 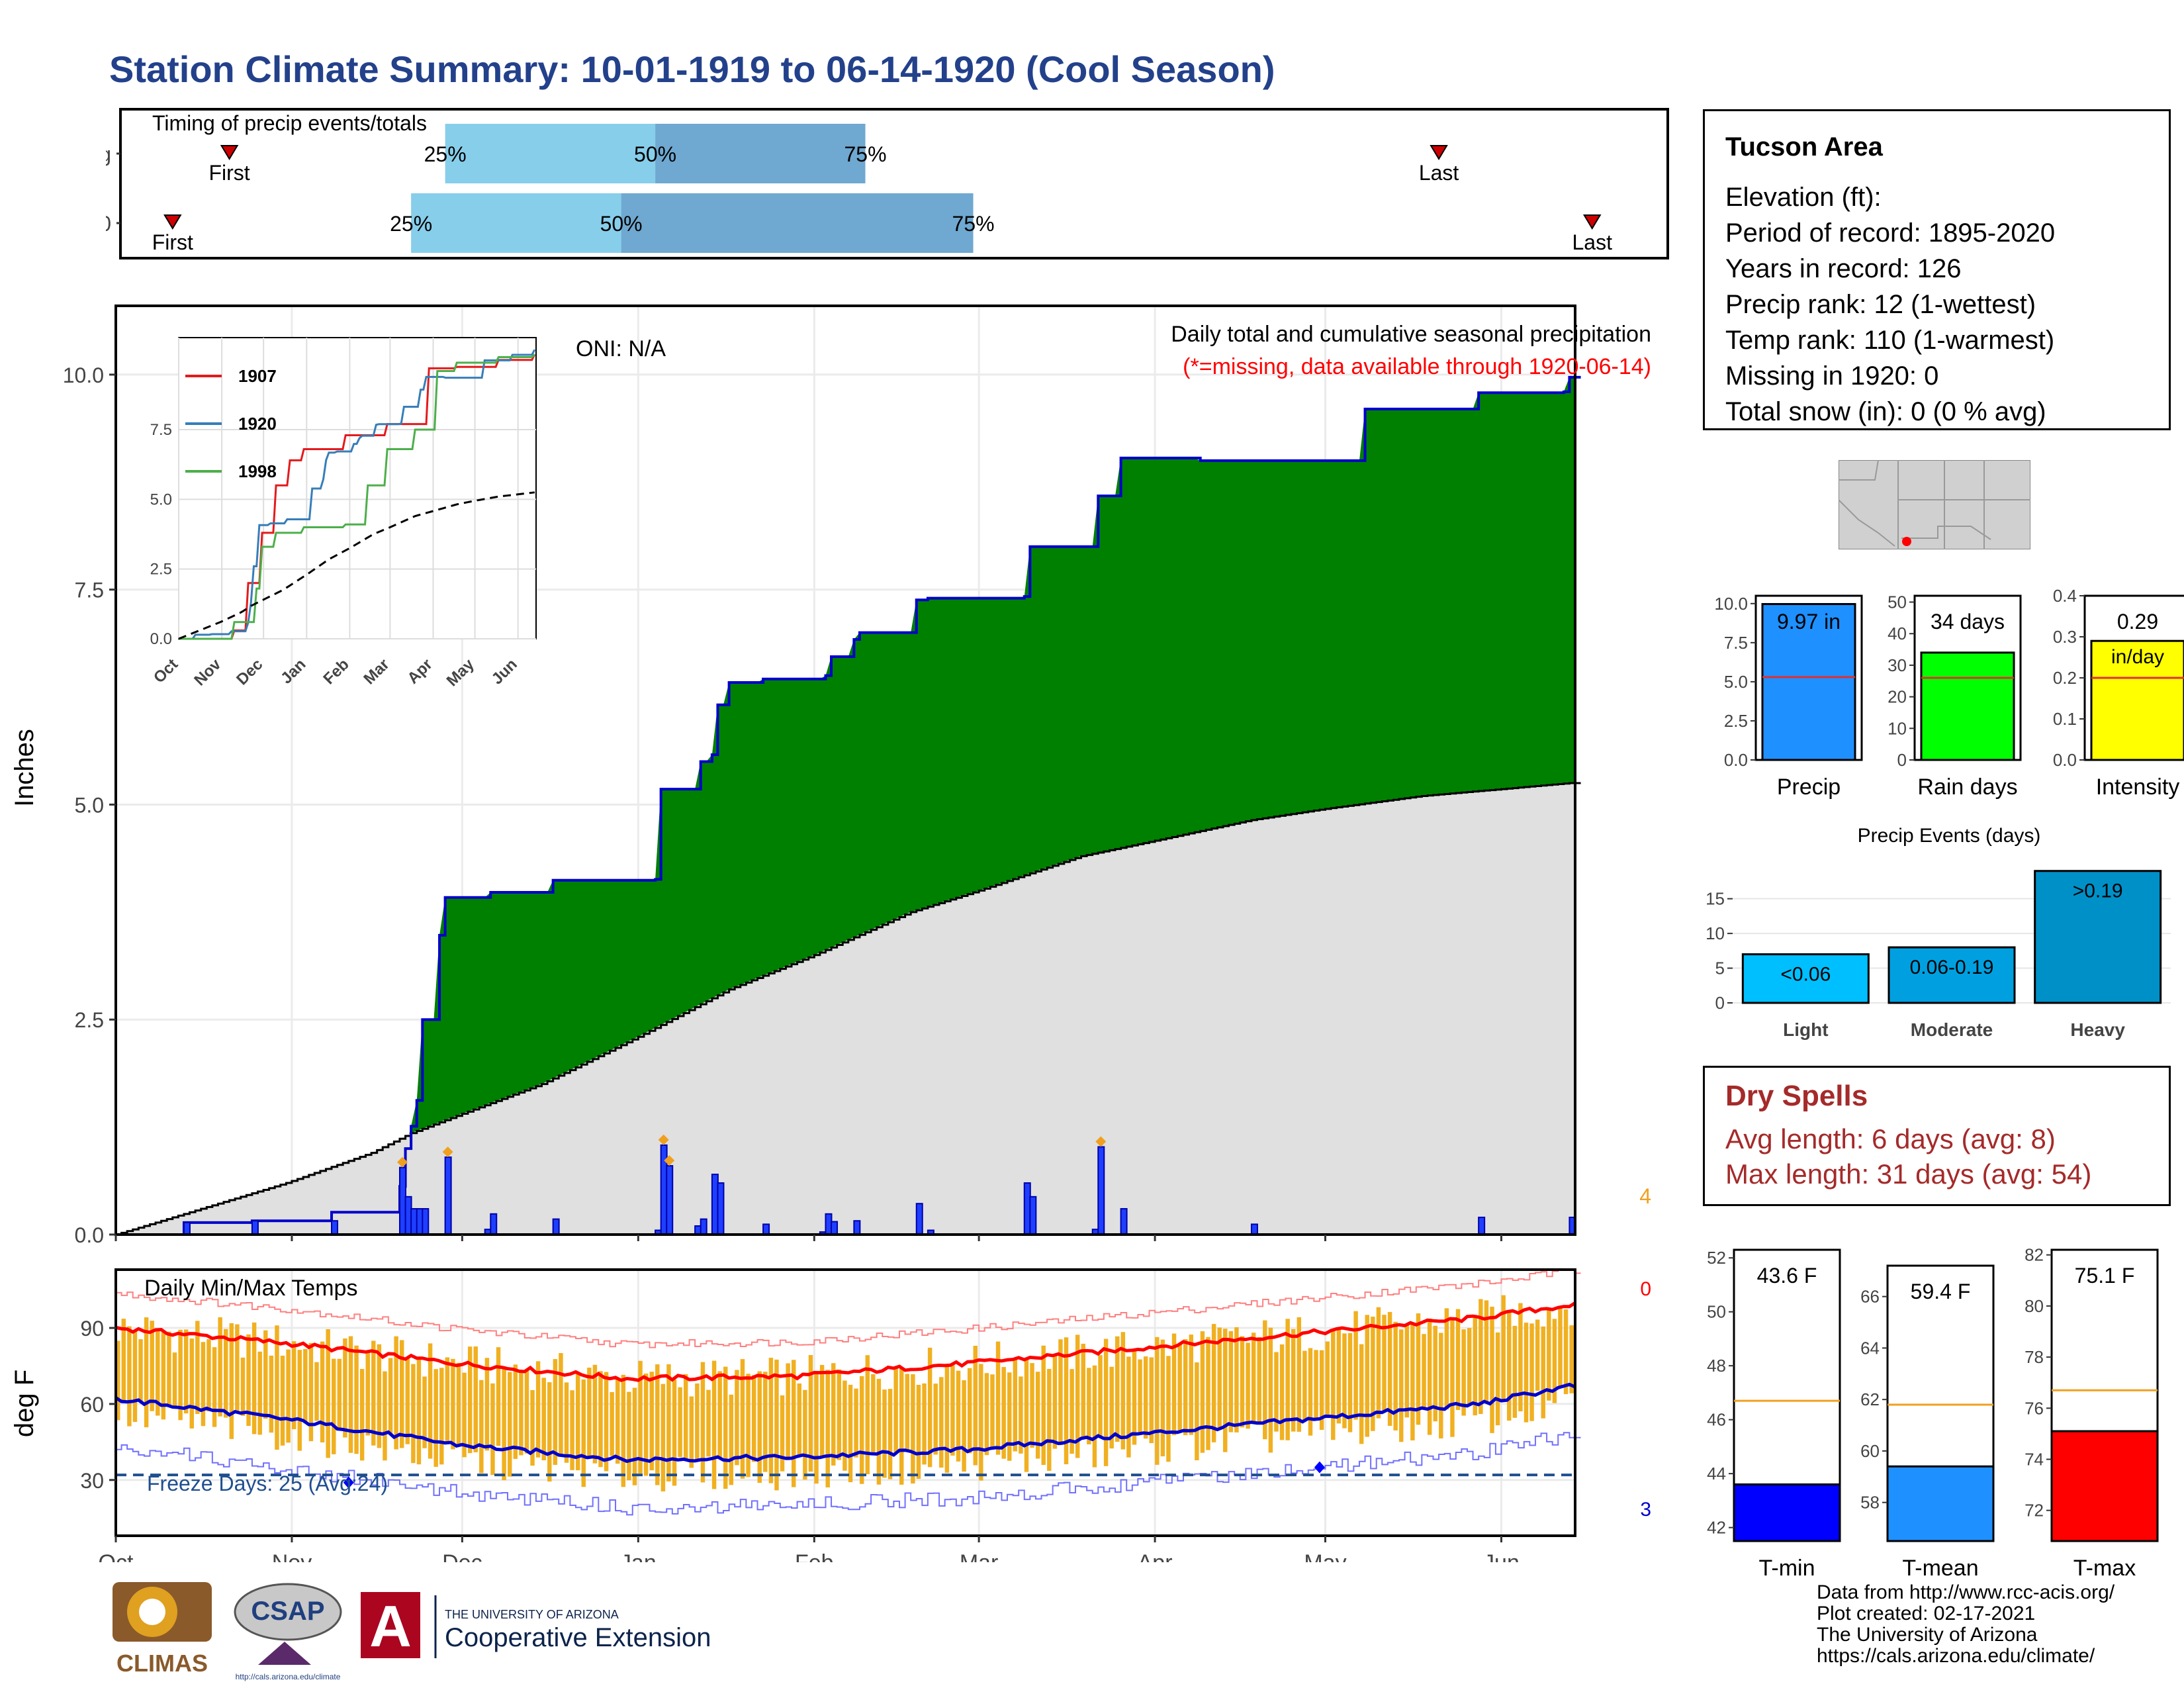 What do you see at coordinates (1592, 222) in the screenshot?
I see `timing-last-marker` at bounding box center [1592, 222].